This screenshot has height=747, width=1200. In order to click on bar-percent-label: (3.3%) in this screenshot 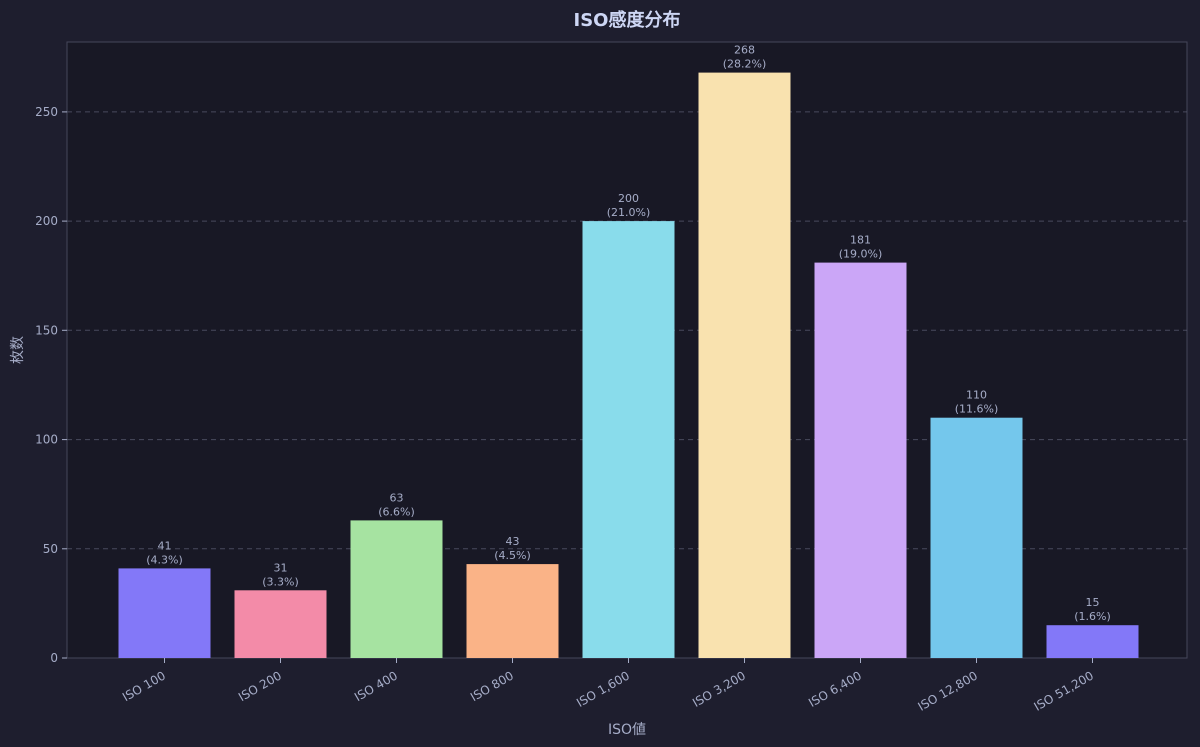, I will do `click(280, 581)`.